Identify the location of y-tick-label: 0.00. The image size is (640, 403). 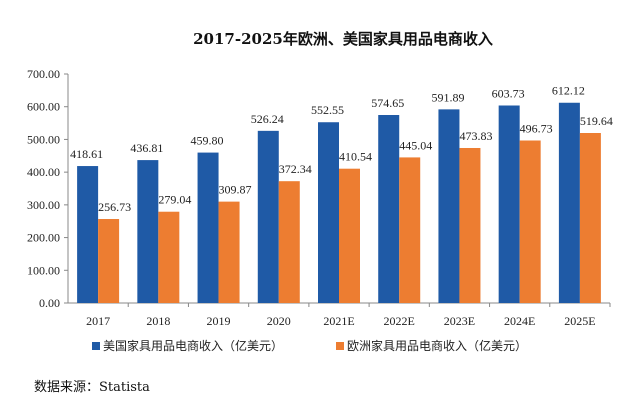
(49, 303).